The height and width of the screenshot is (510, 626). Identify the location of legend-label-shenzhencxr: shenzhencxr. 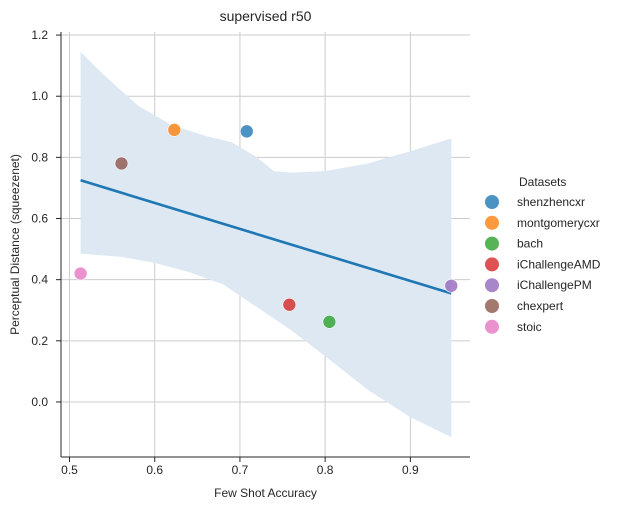
(551, 202).